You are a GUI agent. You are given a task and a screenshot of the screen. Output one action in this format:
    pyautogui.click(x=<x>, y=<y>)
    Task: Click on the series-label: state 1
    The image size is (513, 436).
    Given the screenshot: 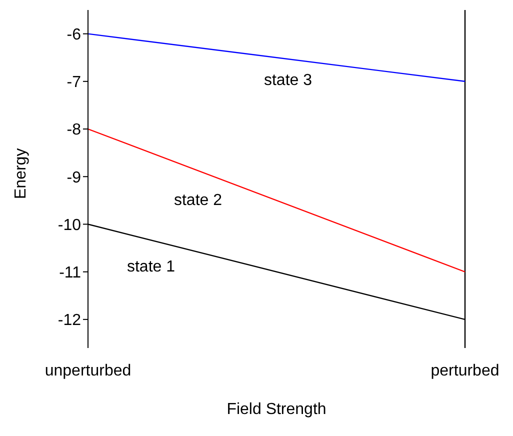 What is the action you would take?
    pyautogui.click(x=151, y=267)
    